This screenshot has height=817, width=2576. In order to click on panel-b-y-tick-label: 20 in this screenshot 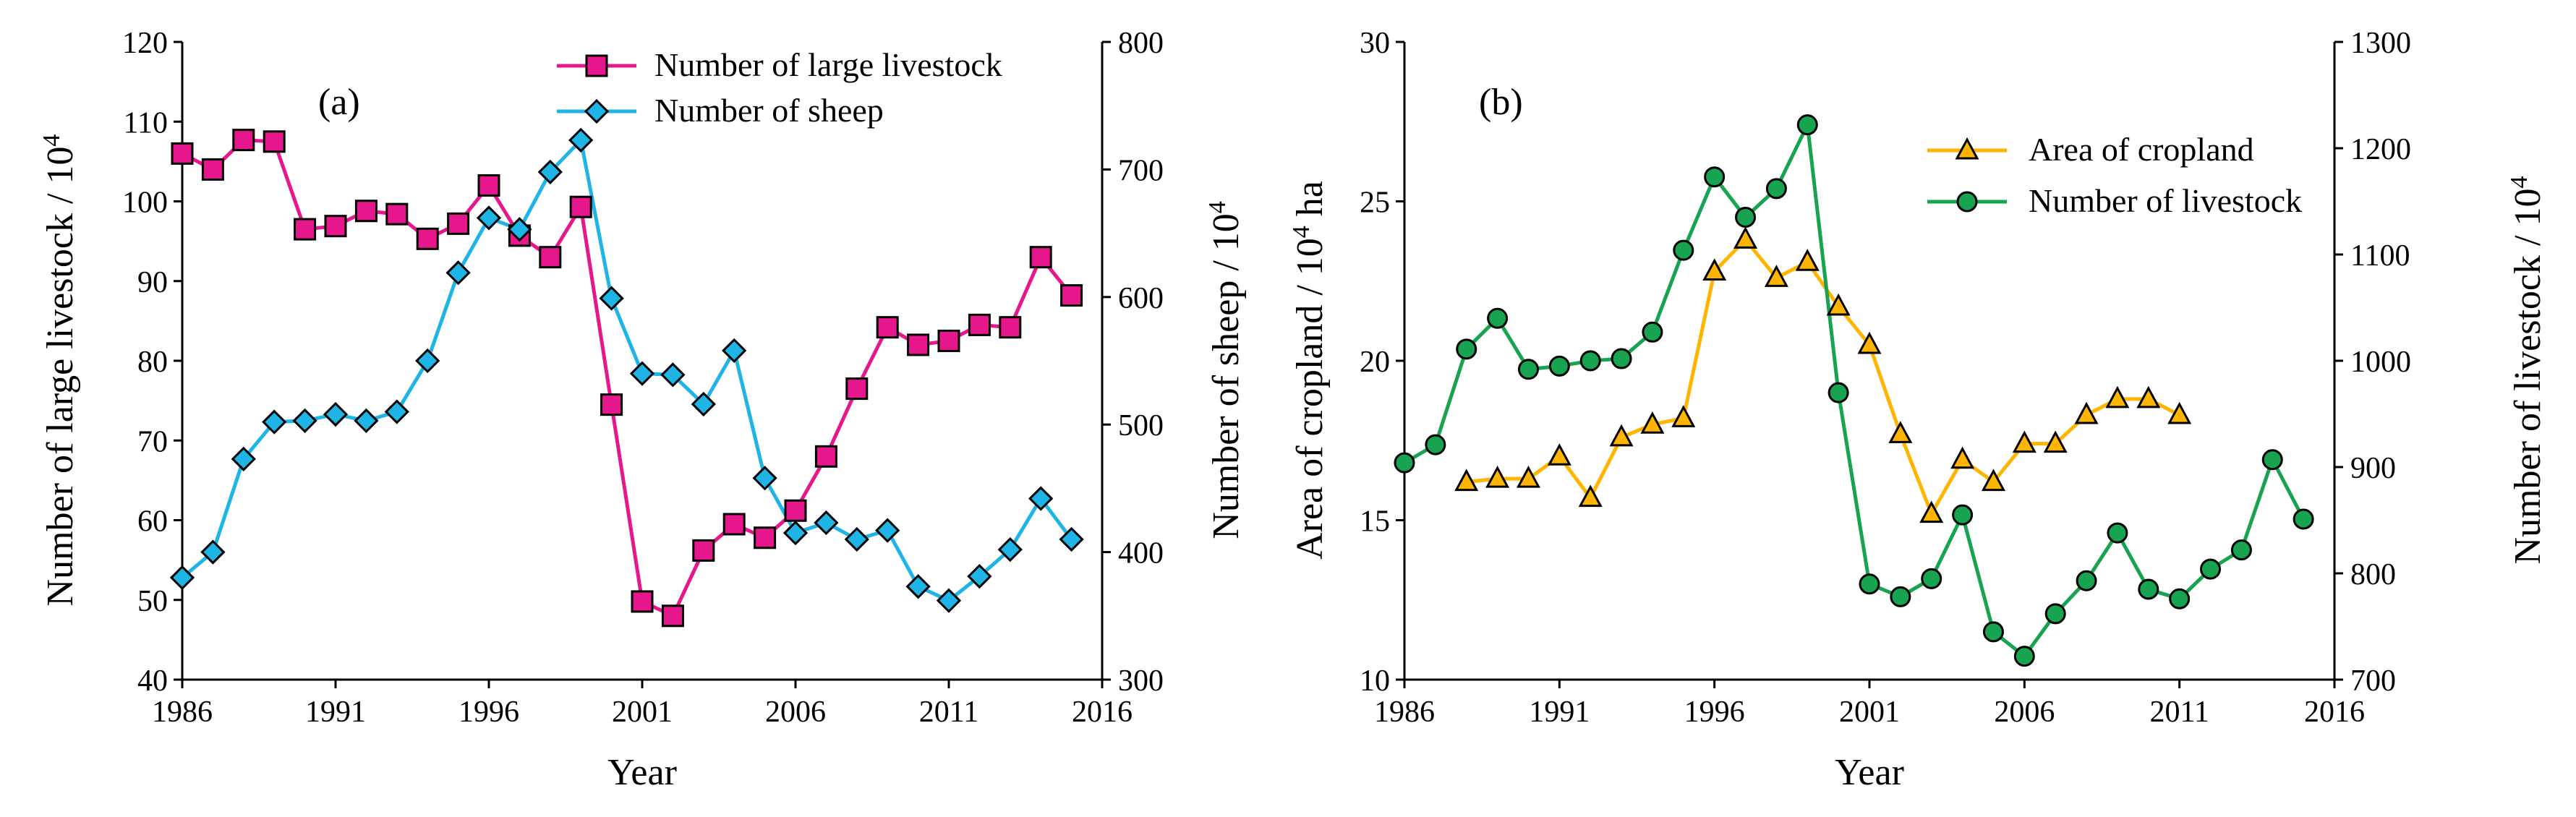, I will do `click(1375, 362)`.